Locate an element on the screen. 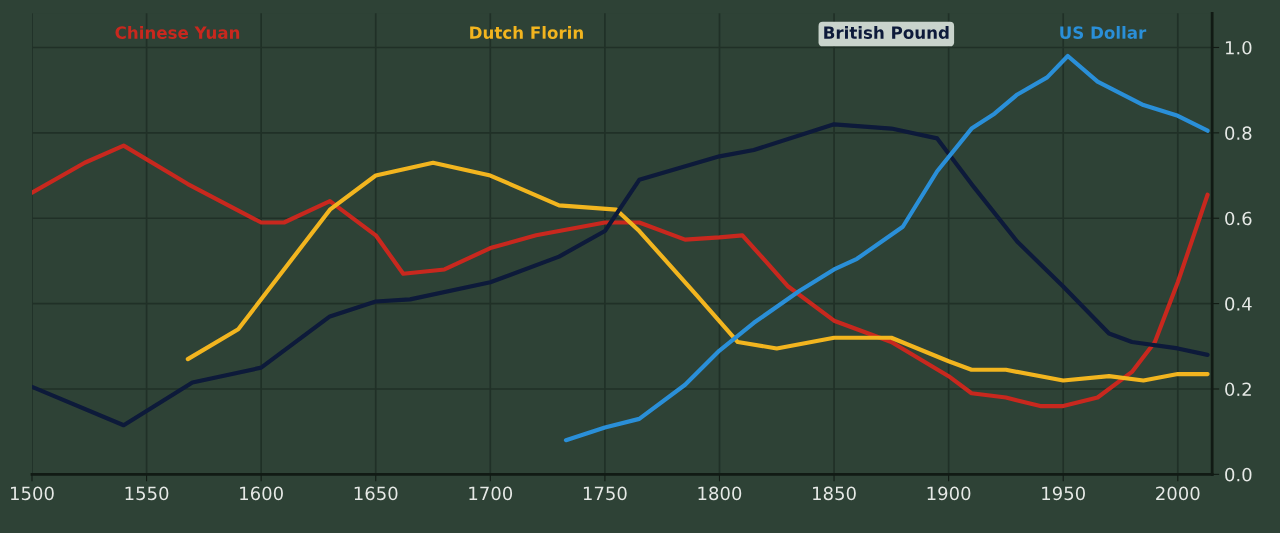 The image size is (1280, 533). x-tick-label: 1800 is located at coordinates (720, 493).